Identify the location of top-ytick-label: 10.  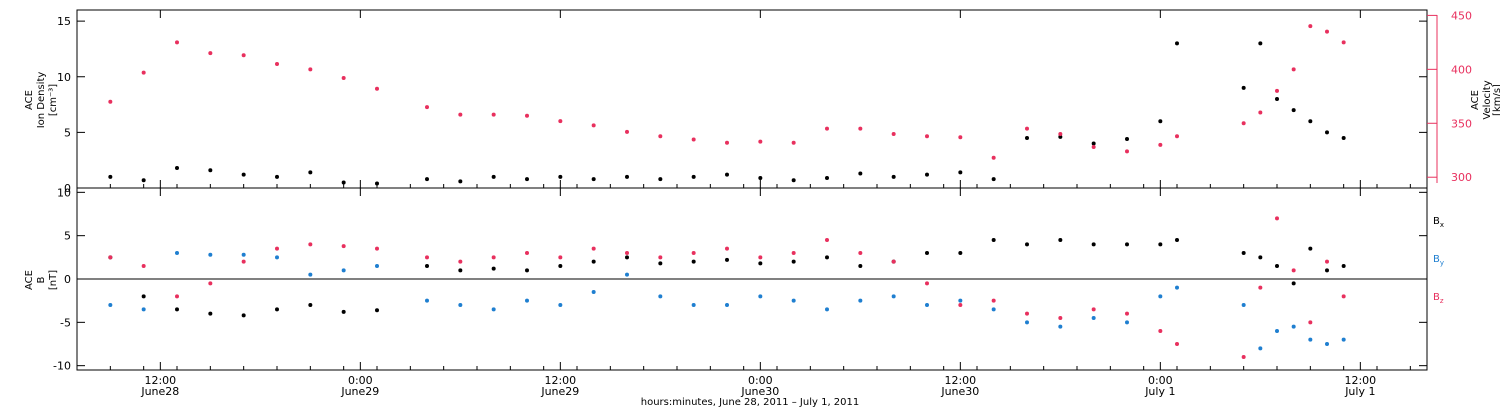
(64, 77).